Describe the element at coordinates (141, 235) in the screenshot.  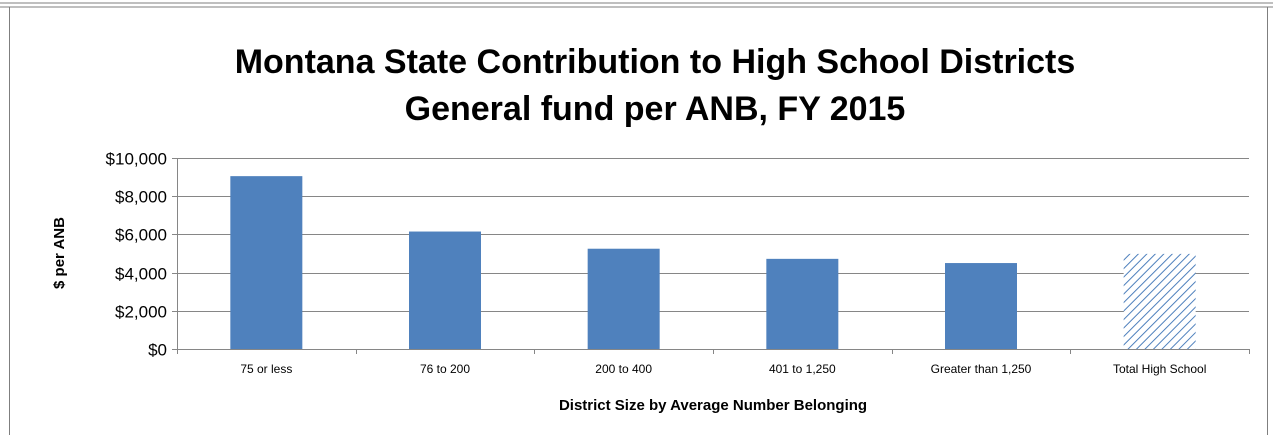
I see `y-tick-label: $6,000` at that location.